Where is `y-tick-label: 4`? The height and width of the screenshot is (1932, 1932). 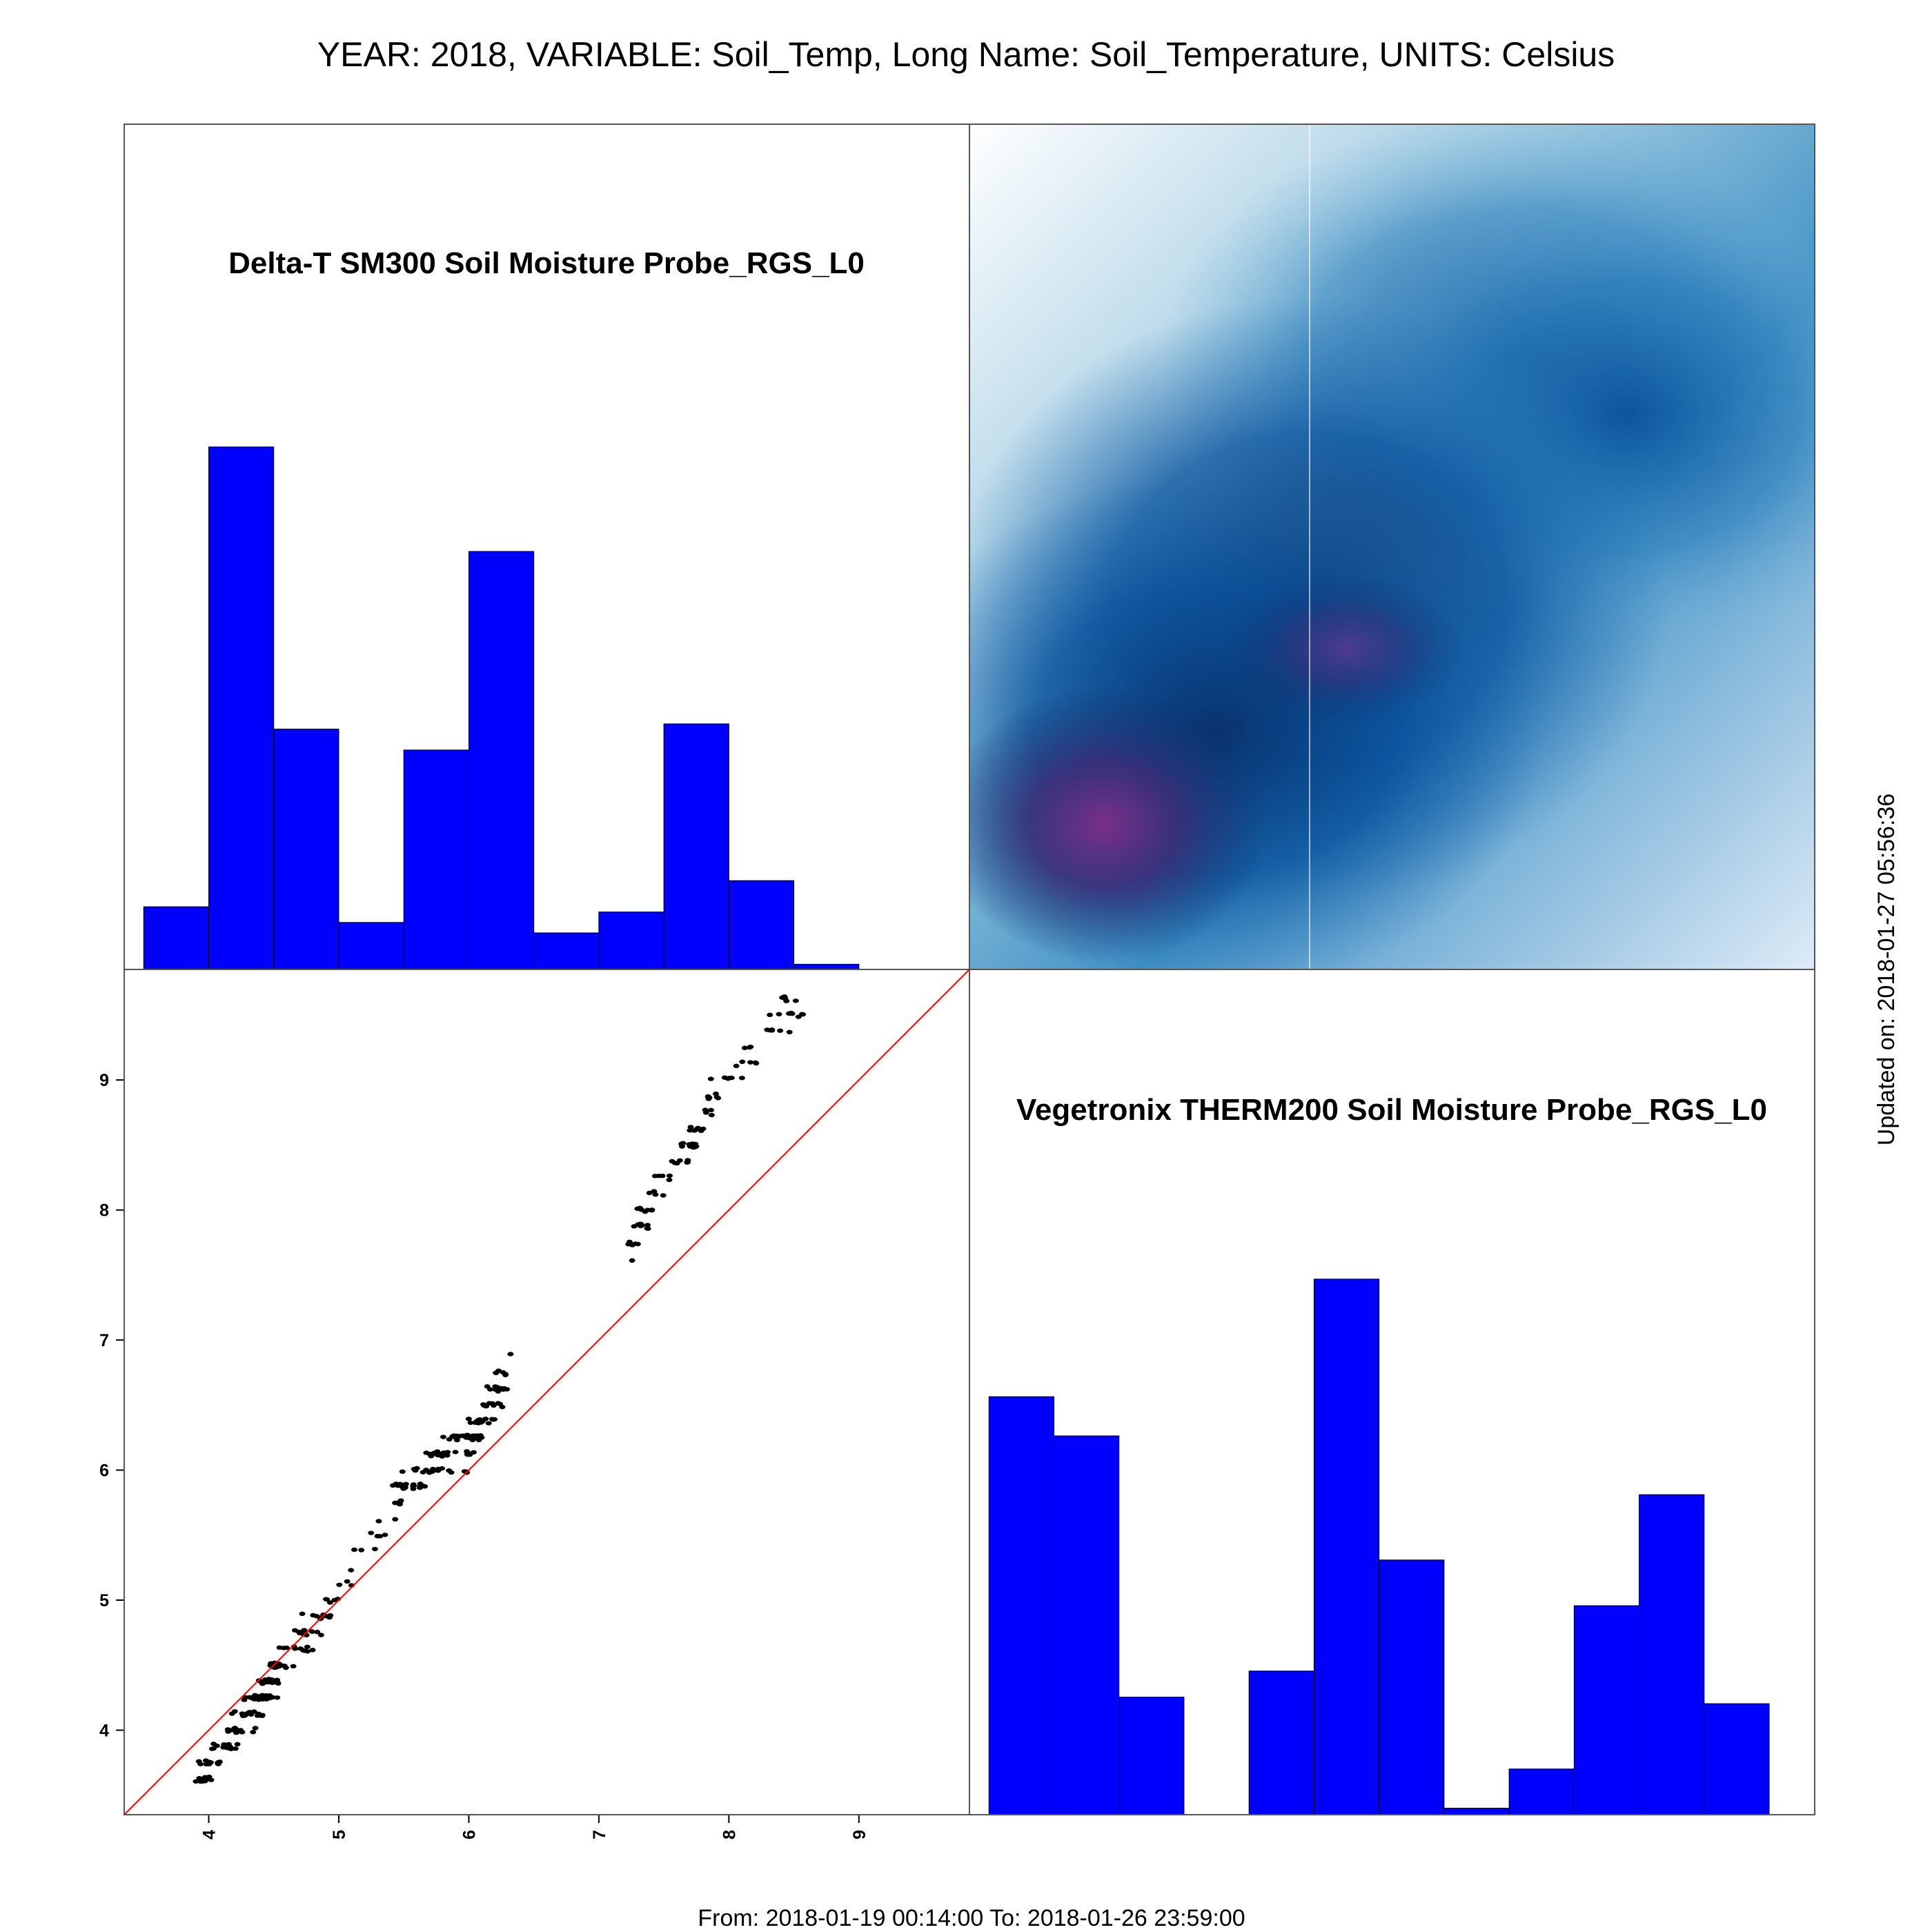
y-tick-label: 4 is located at coordinates (104, 1731).